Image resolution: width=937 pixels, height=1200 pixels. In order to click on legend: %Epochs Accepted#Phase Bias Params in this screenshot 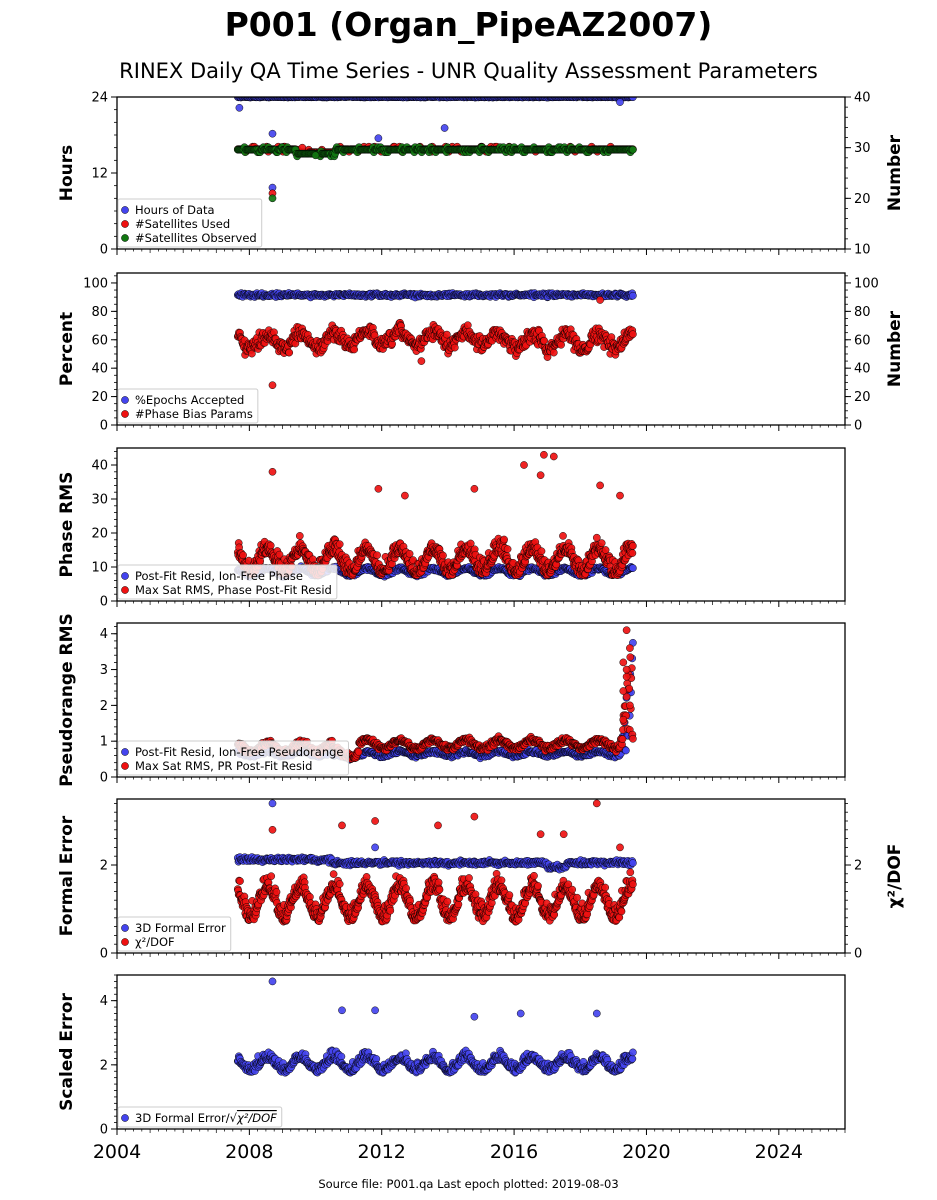, I will do `click(188, 406)`.